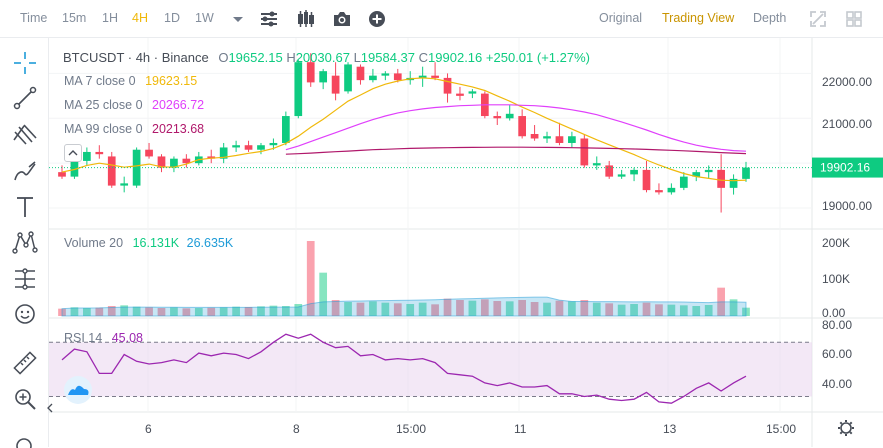 This screenshot has height=448, width=883. Describe the element at coordinates (770, 18) in the screenshot. I see `view-depth: Depth` at that location.